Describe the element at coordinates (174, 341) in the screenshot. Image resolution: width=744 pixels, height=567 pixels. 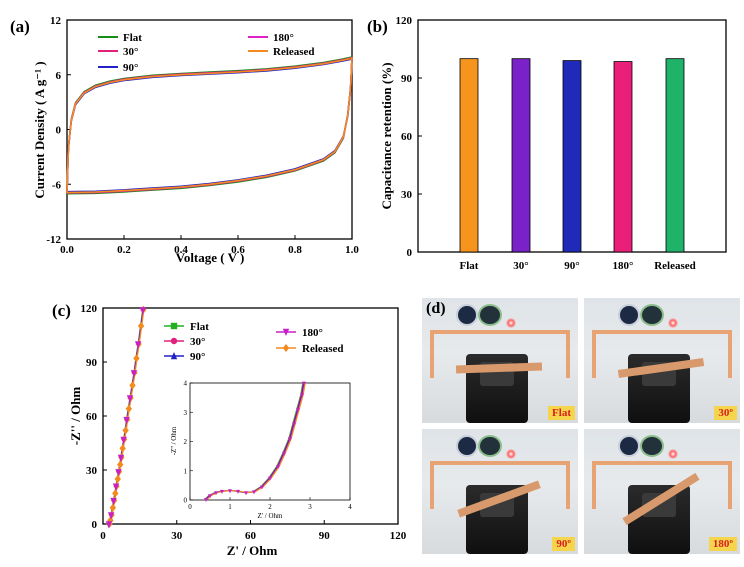
I see `marker-circle` at that location.